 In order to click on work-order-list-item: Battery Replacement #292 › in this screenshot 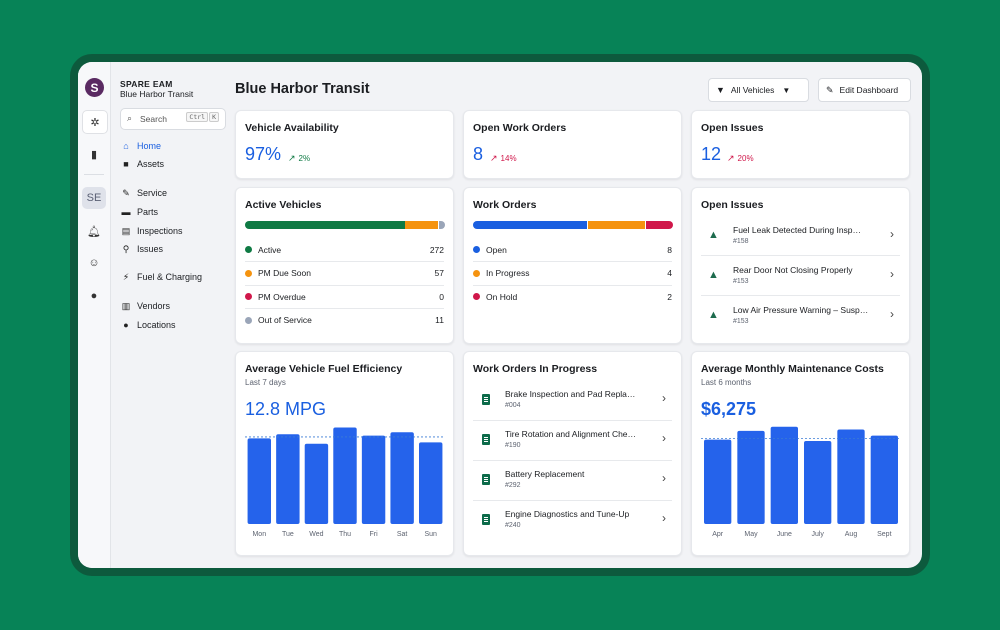, I will do `click(572, 481)`.